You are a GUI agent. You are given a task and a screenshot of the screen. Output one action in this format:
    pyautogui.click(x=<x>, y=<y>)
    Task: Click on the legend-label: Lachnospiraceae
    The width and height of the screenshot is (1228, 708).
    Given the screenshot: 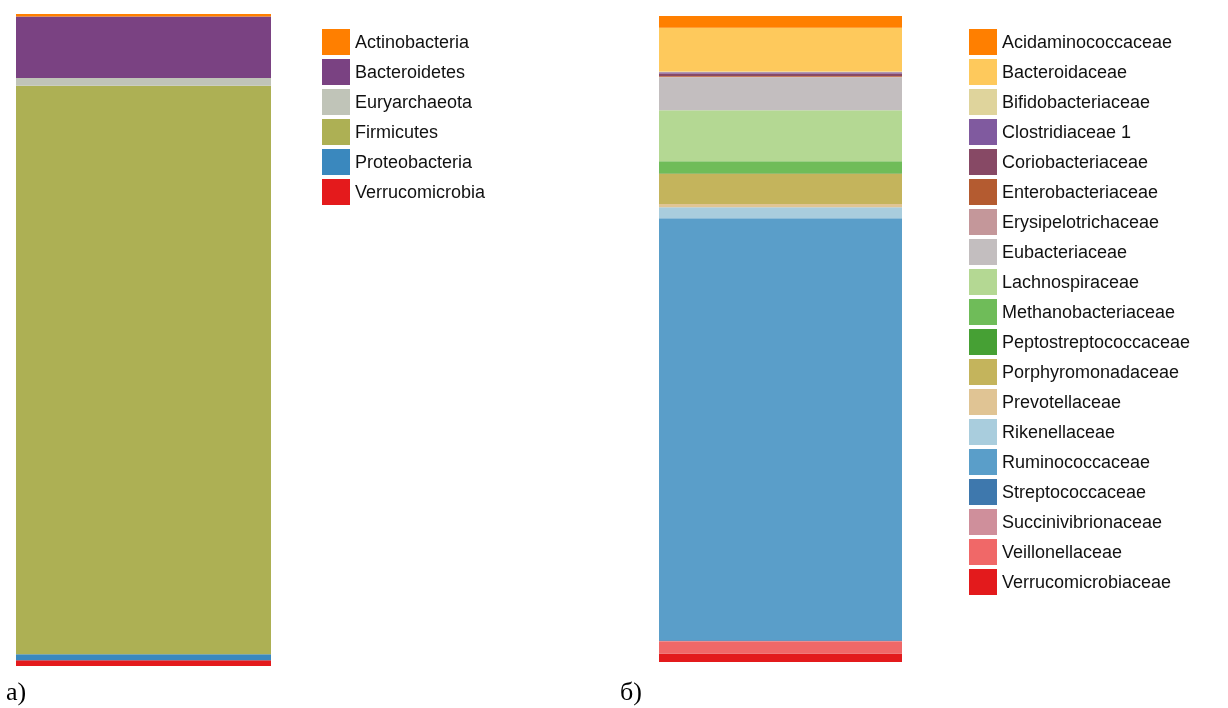 What is the action you would take?
    pyautogui.click(x=1071, y=282)
    